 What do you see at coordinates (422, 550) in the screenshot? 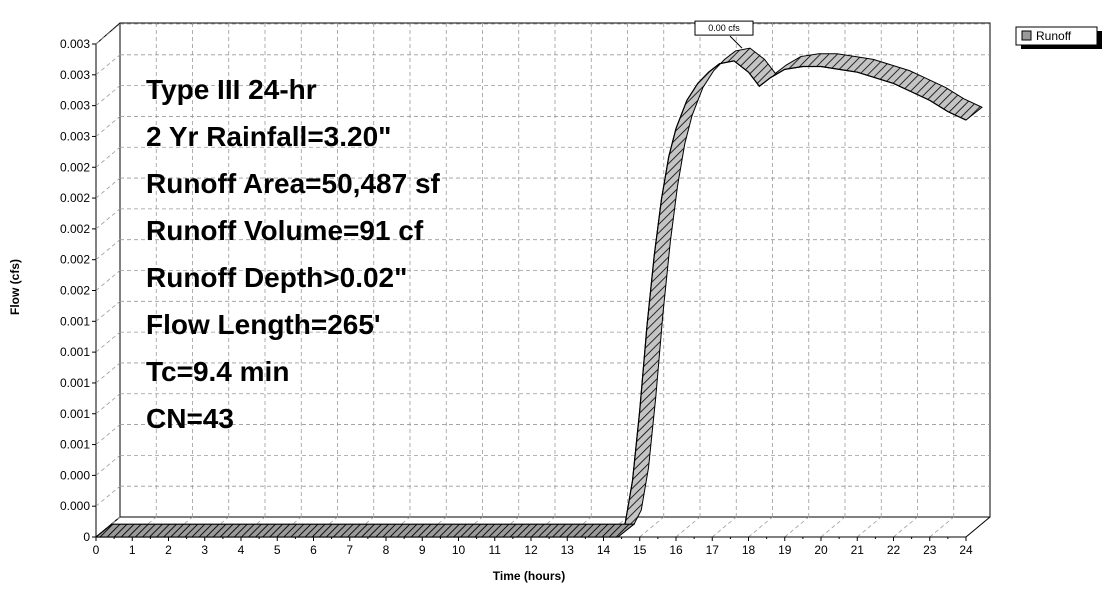
I see `x-tick-label: 9` at bounding box center [422, 550].